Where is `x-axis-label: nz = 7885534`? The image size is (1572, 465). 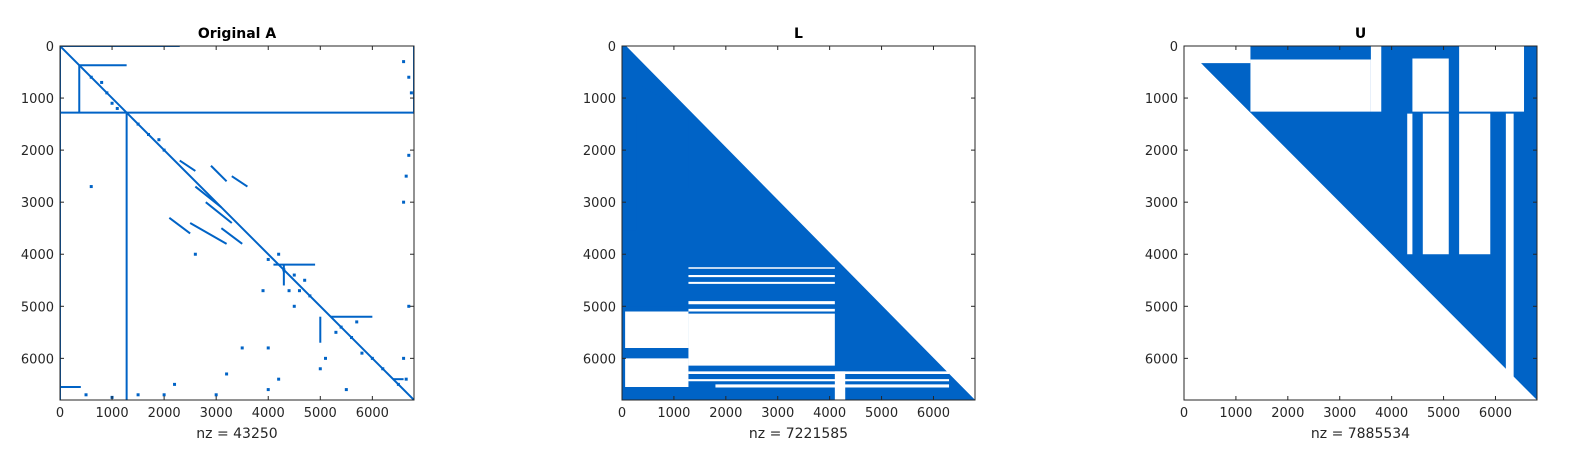
x-axis-label: nz = 7885534 is located at coordinates (1360, 434).